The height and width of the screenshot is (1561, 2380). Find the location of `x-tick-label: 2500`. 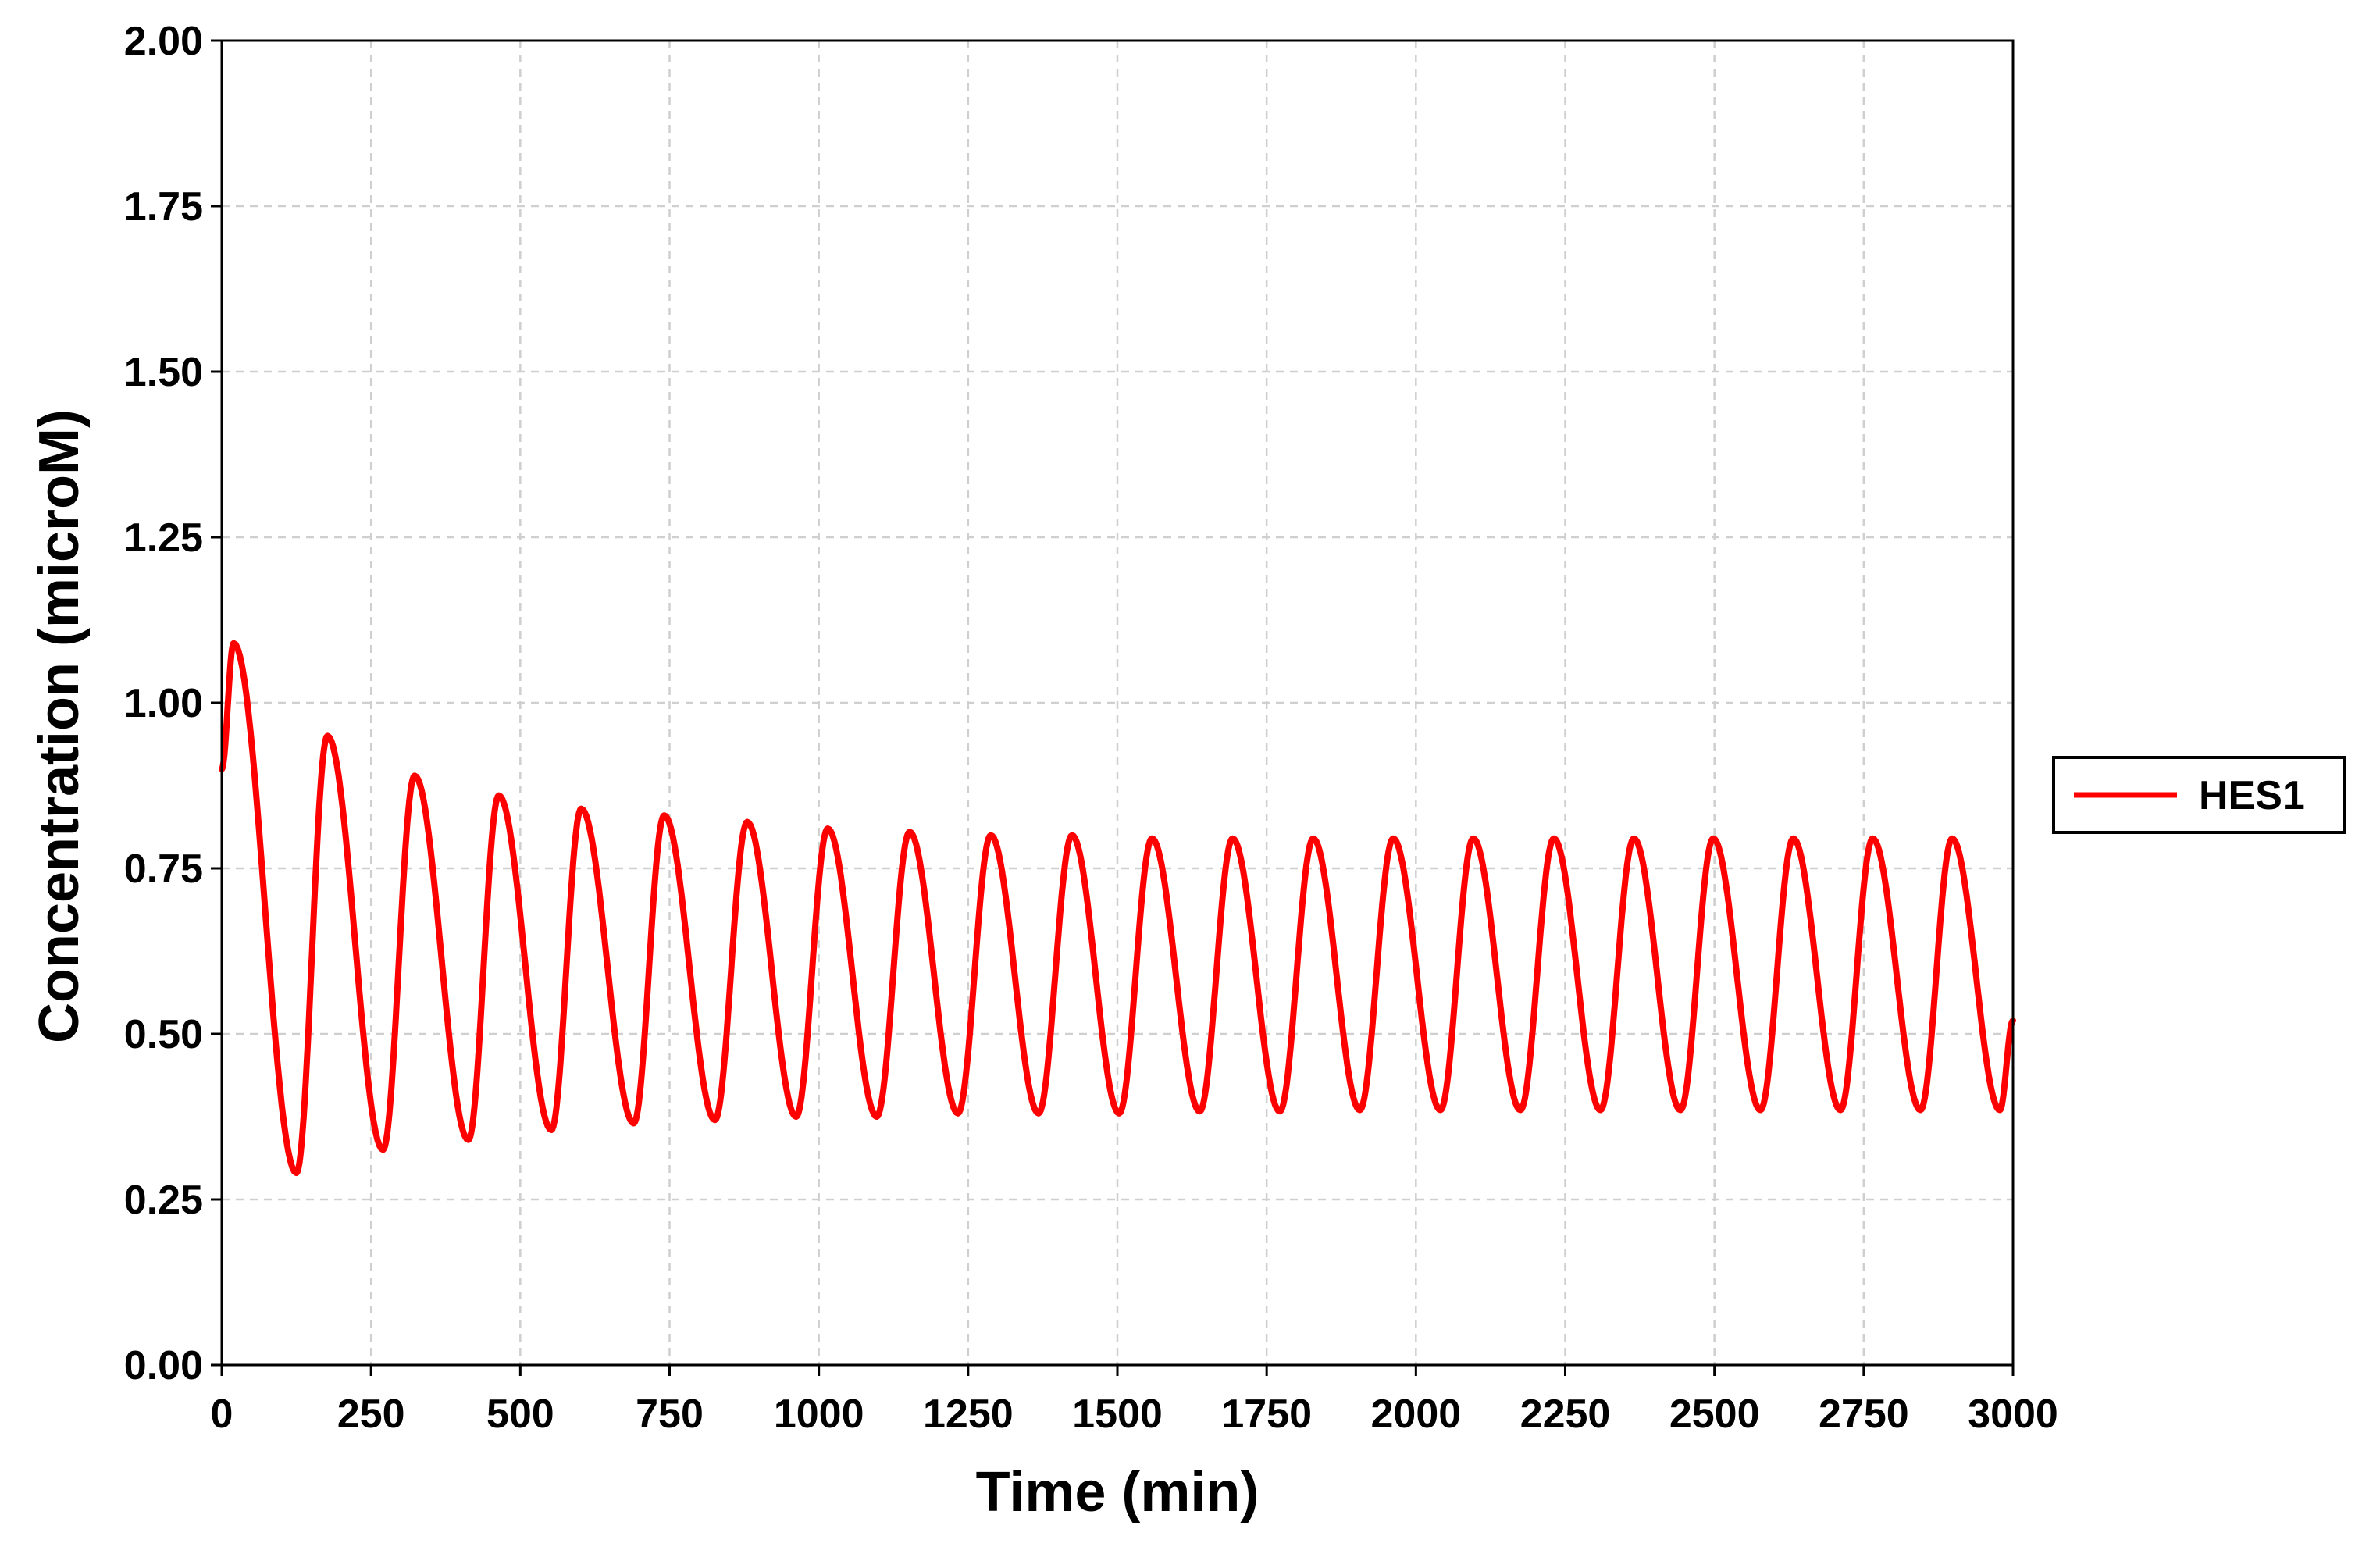

x-tick-label: 2500 is located at coordinates (1714, 1414).